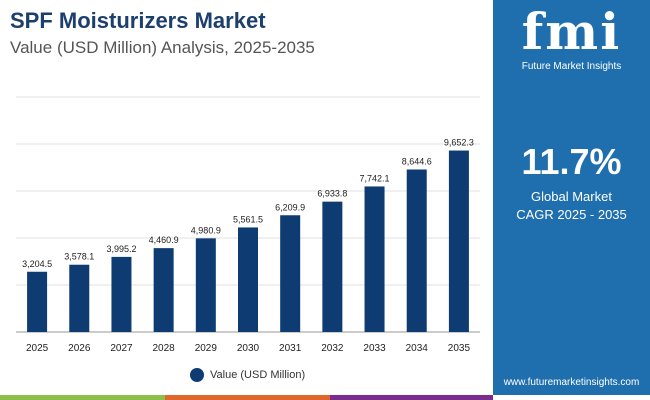 This screenshot has width=650, height=400. Describe the element at coordinates (375, 178) in the screenshot. I see `data-label: 7,742.1` at that location.